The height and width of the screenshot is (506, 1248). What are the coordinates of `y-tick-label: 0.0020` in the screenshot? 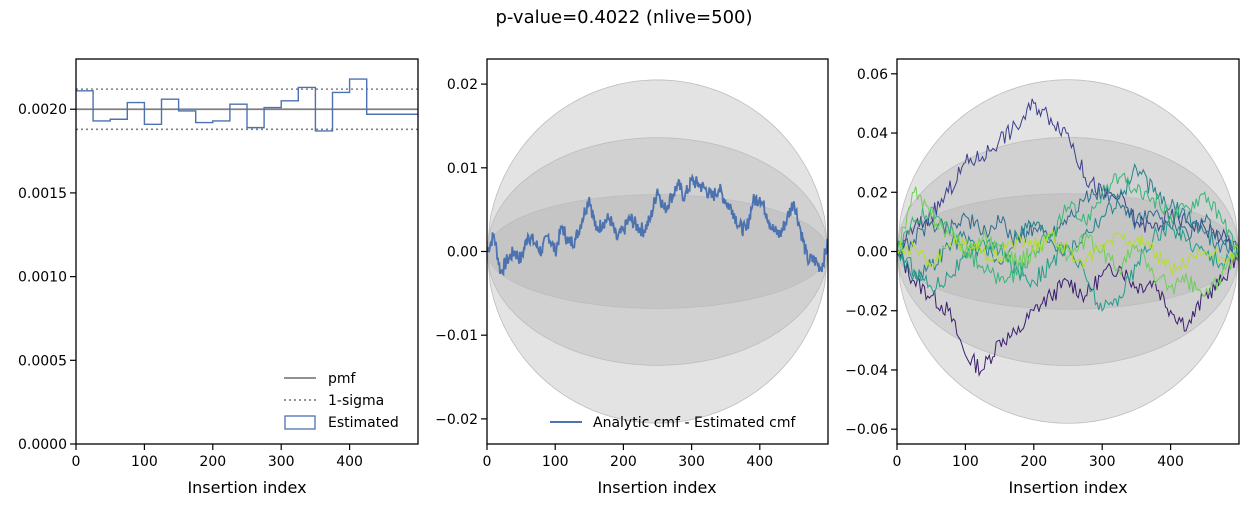 It's located at (42, 110).